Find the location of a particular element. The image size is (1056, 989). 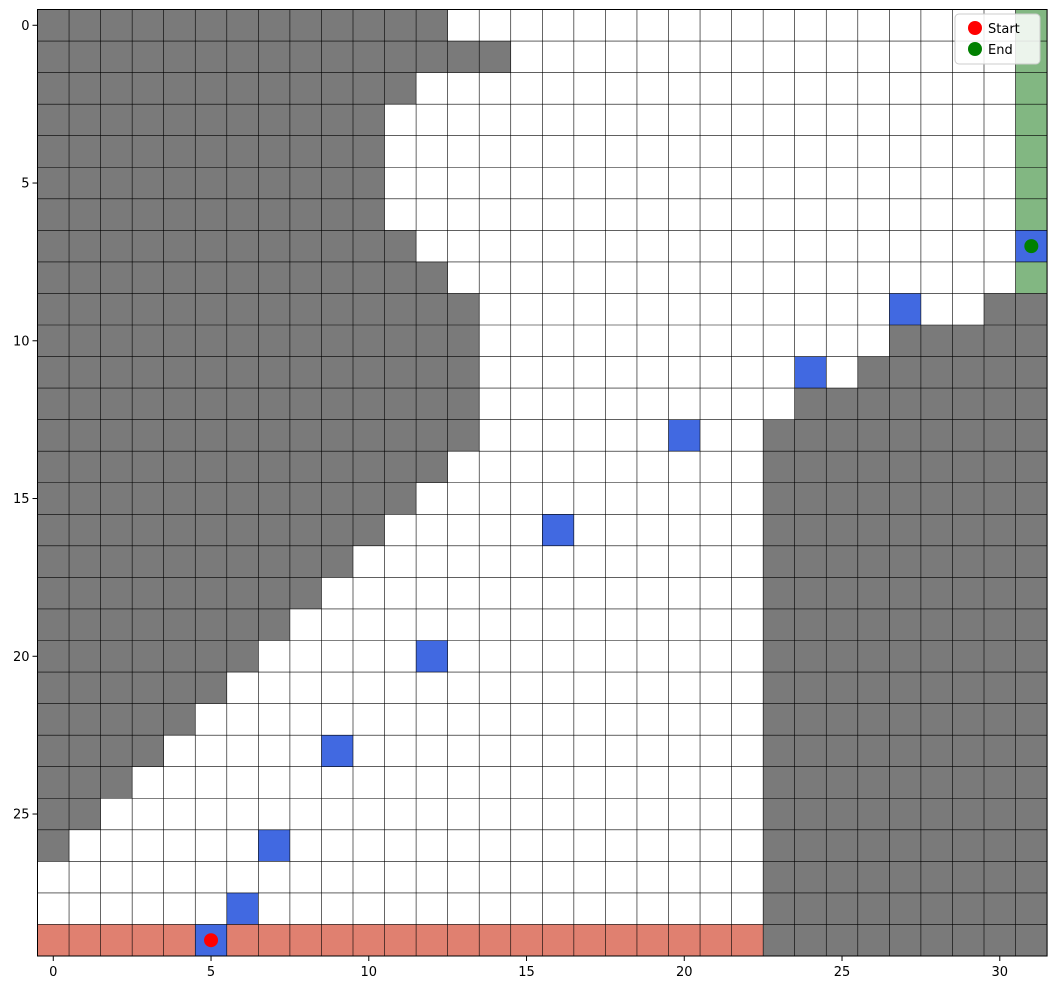

y-axis: 0 5 10 15 20 25 is located at coordinates (25, 421).